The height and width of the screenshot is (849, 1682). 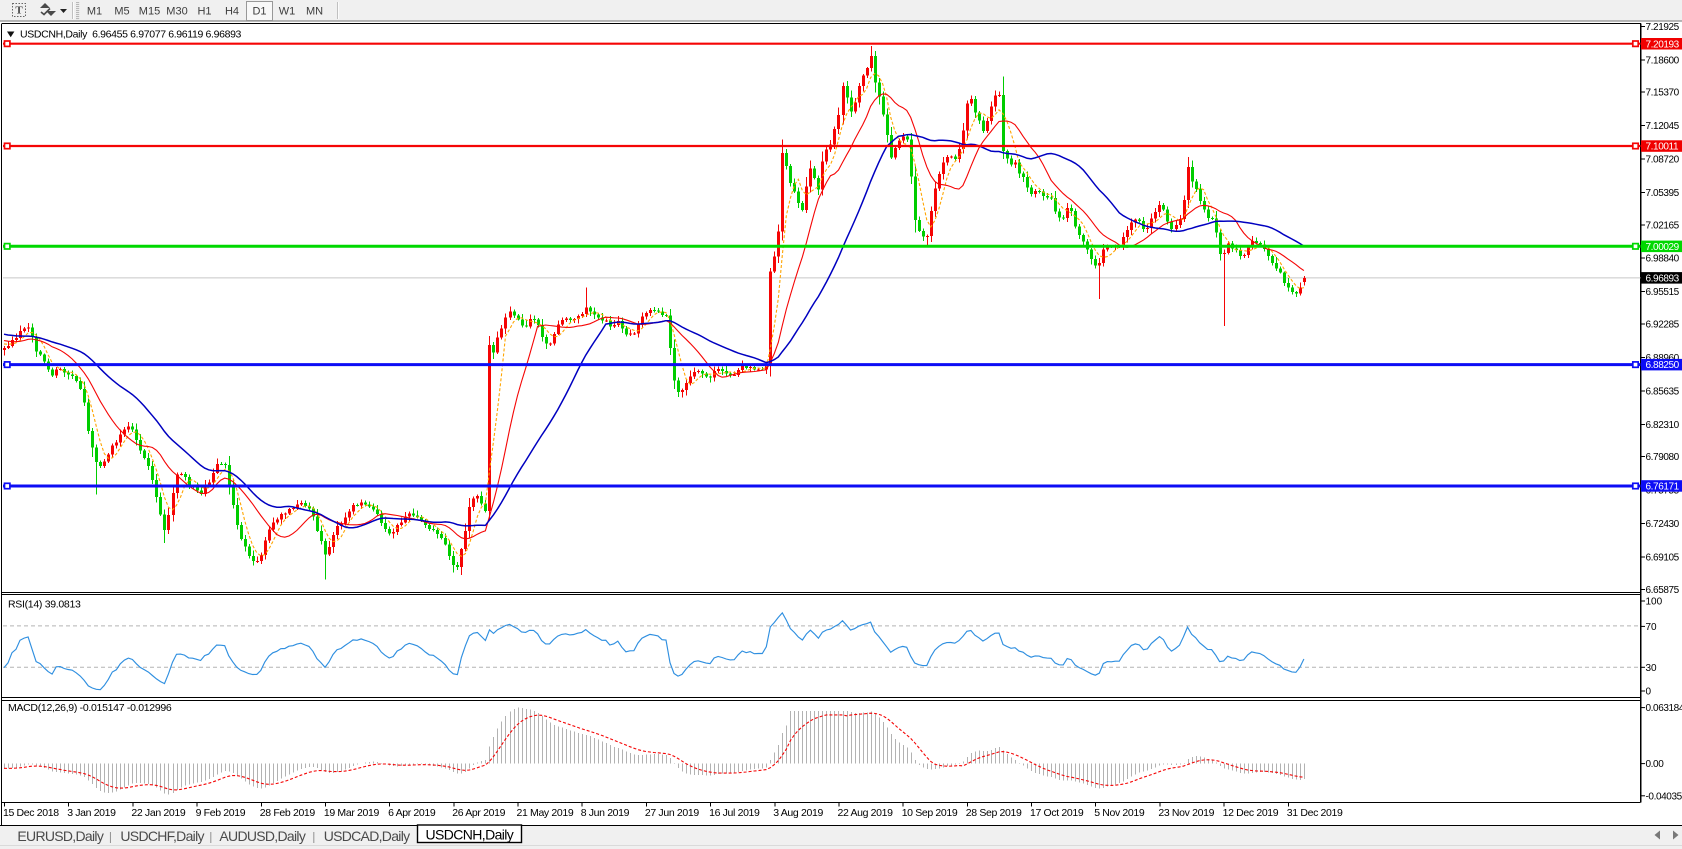 I want to click on svg-text: M5, so click(x=121, y=12).